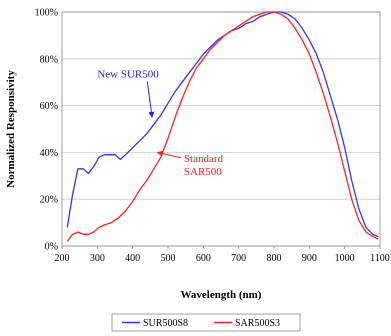  What do you see at coordinates (221, 295) in the screenshot?
I see `x-axis-title: Wavelength (nm)` at bounding box center [221, 295].